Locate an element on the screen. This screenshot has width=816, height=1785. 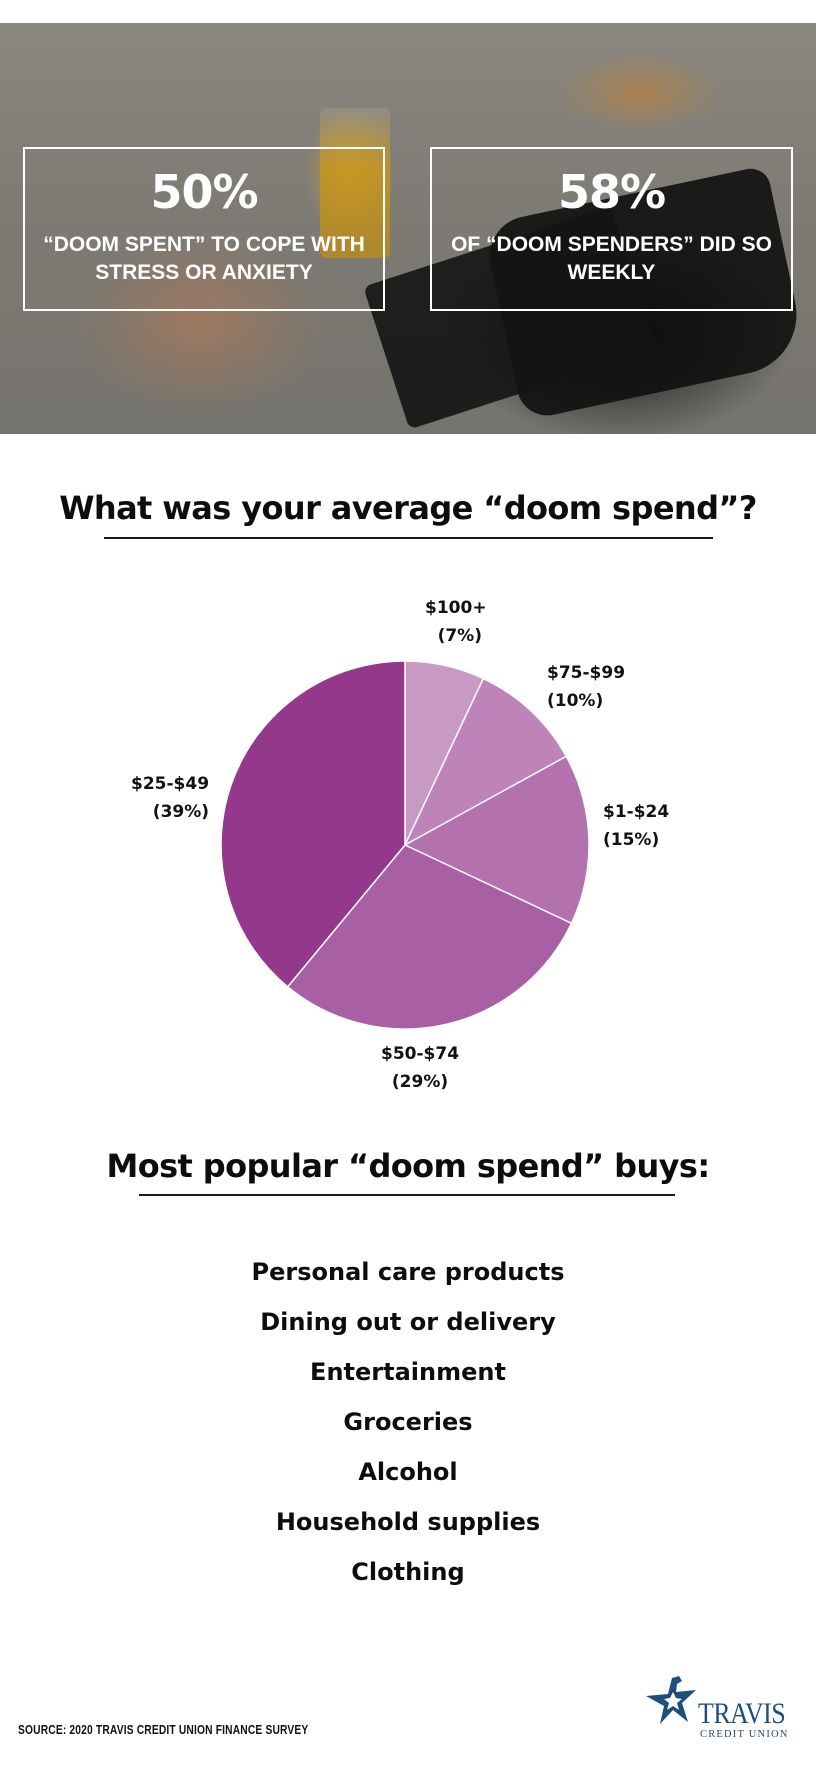
list-item: Alcohol is located at coordinates (408, 1472).